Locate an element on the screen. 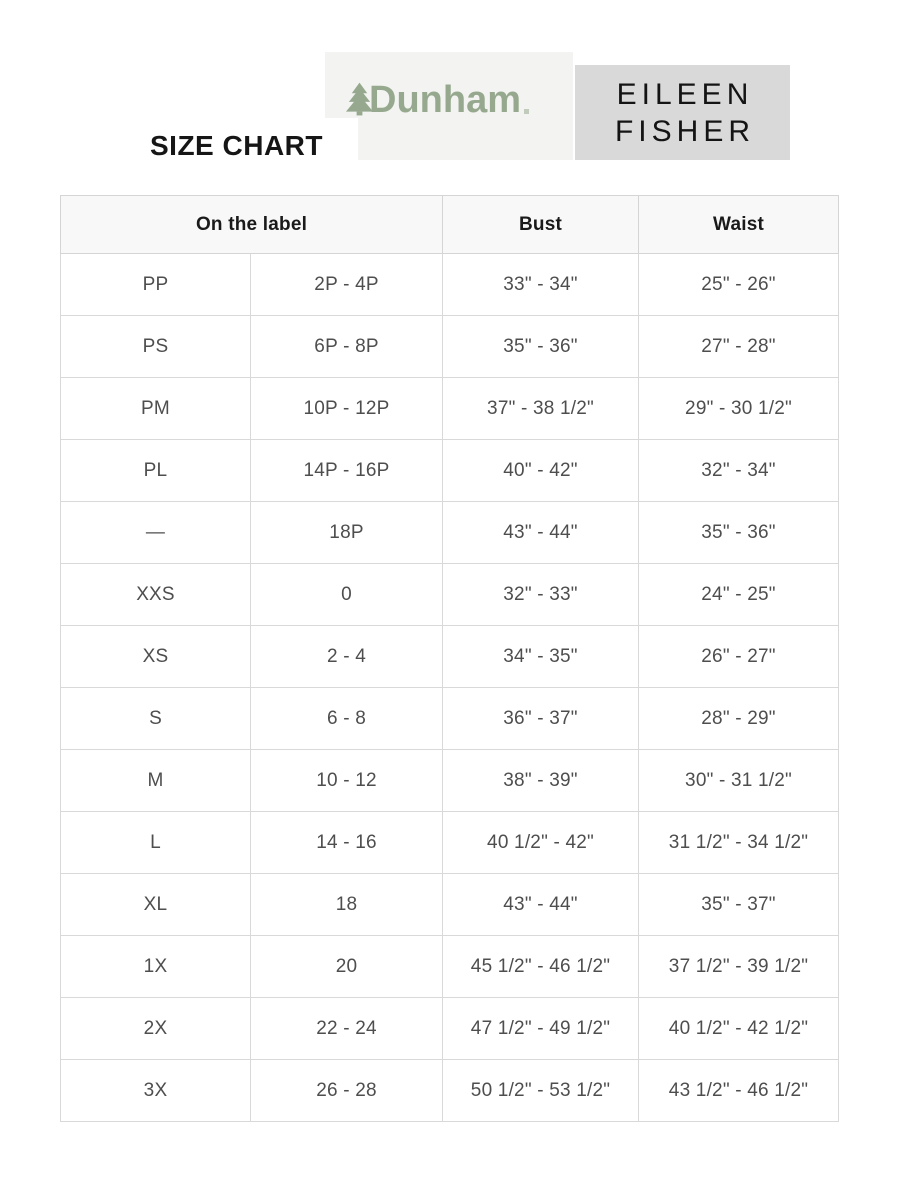 This screenshot has width=900, height=1200. pine-tree-icon is located at coordinates (359, 99).